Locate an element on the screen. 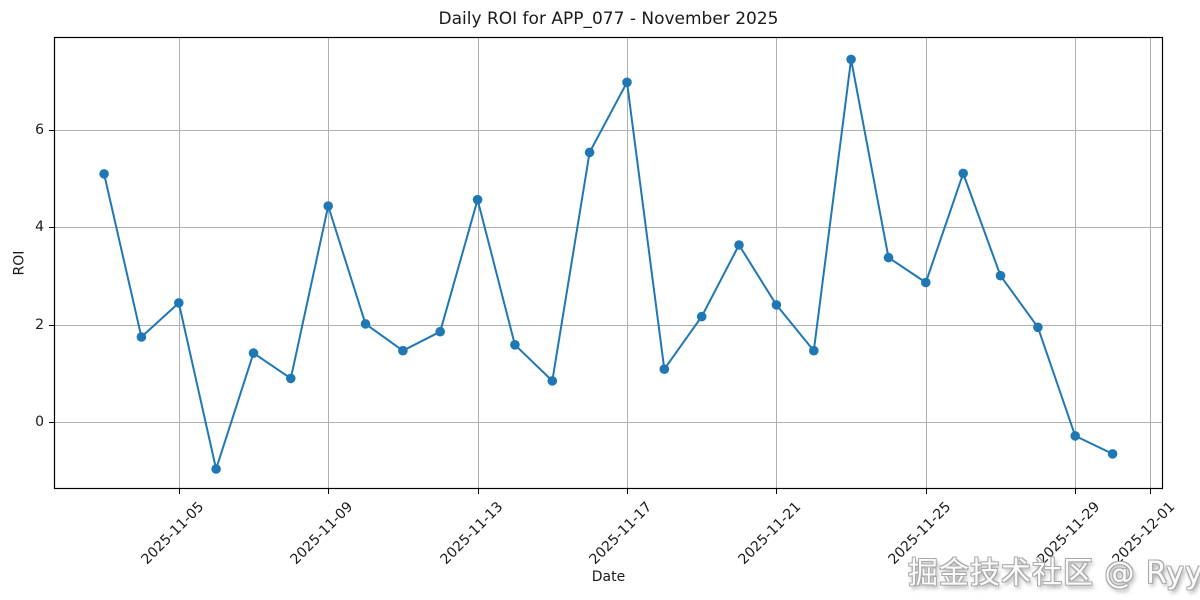 The height and width of the screenshot is (600, 1200). y-tick-label: 0 is located at coordinates (39, 422).